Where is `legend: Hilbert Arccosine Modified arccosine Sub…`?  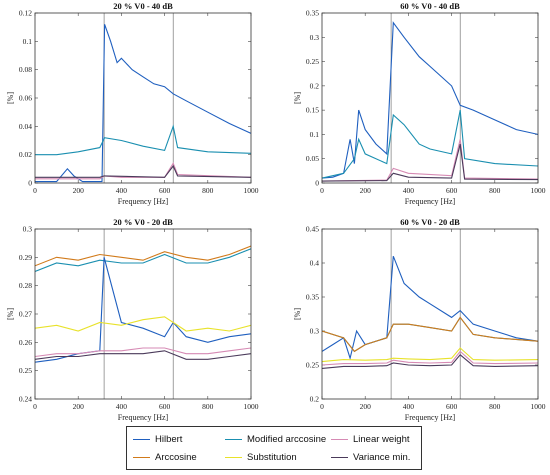 legend: Hilbert Arccosine Modified arccosine Sub… is located at coordinates (274, 448).